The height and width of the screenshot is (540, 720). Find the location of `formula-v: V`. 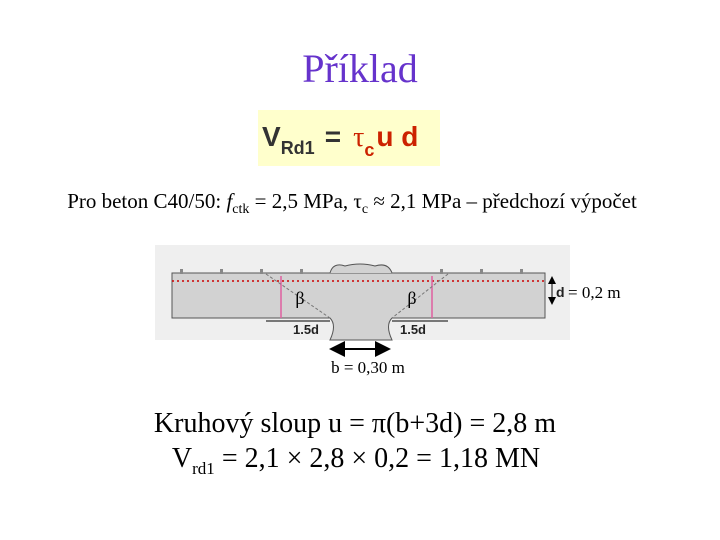

formula-v: V is located at coordinates (271, 136).